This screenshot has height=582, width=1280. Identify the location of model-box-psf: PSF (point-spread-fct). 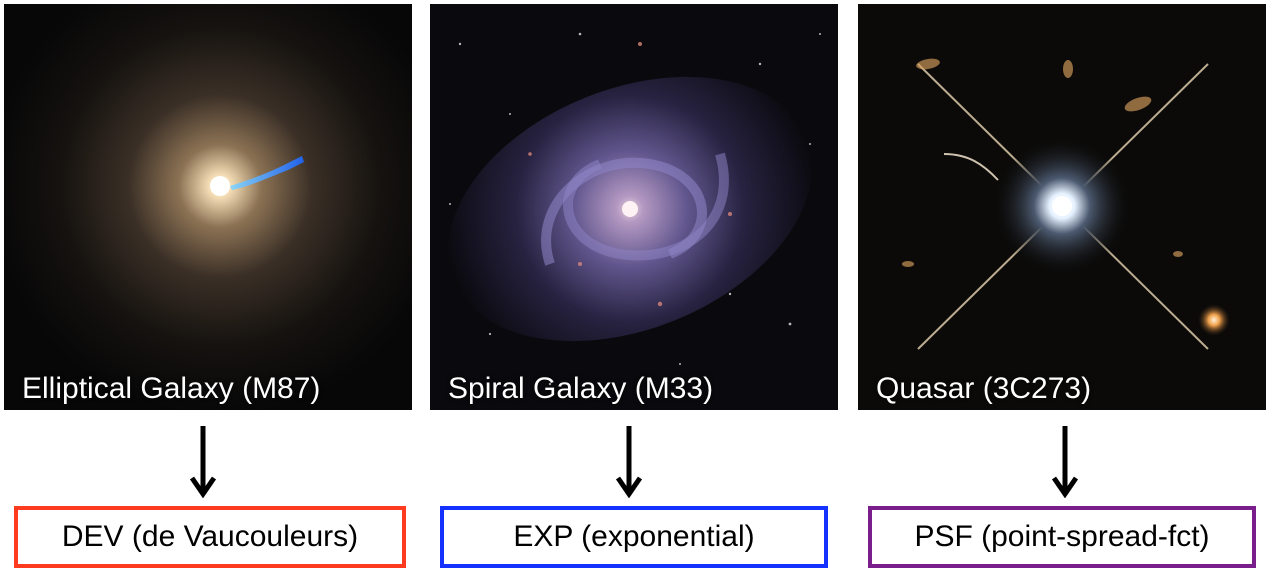
(1062, 537).